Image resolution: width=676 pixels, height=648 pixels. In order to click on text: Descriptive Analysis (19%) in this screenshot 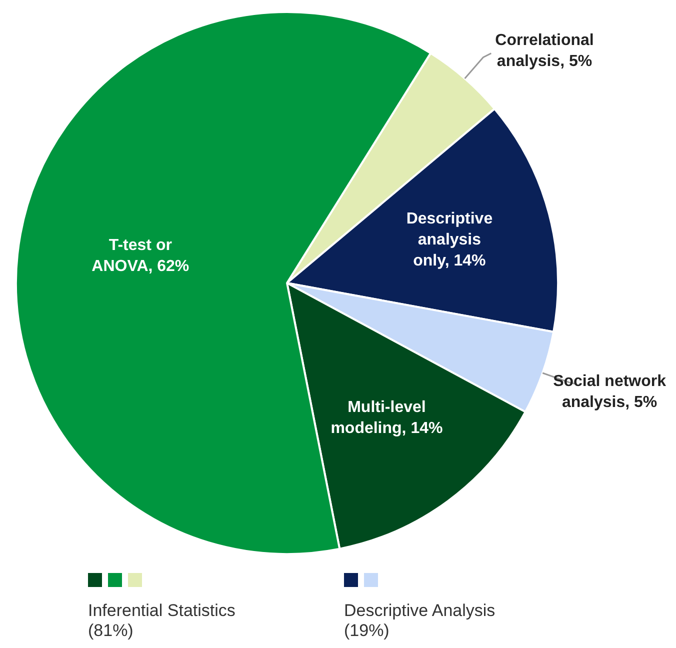, I will do `click(420, 621)`.